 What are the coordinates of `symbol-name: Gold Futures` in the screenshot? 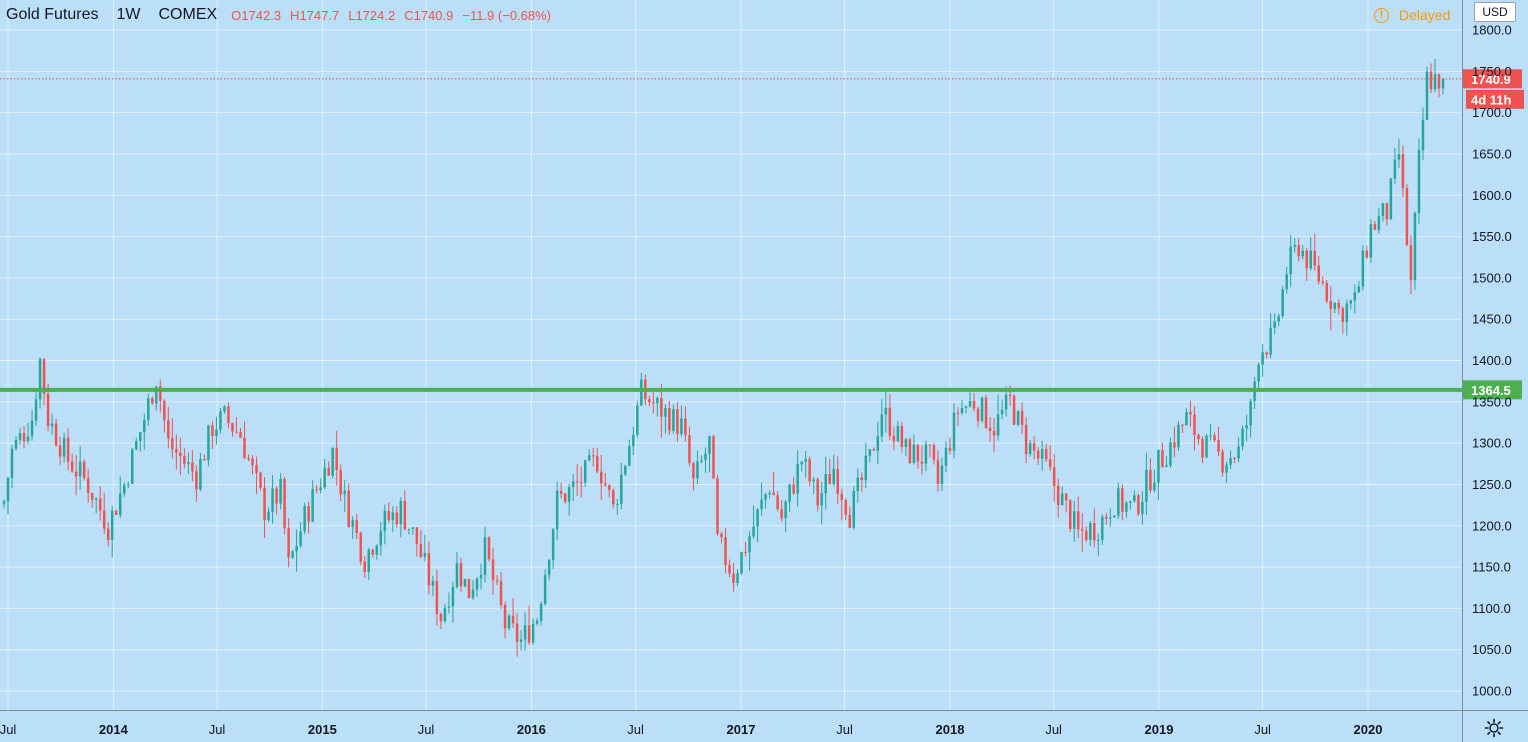 It's located at (52, 14).